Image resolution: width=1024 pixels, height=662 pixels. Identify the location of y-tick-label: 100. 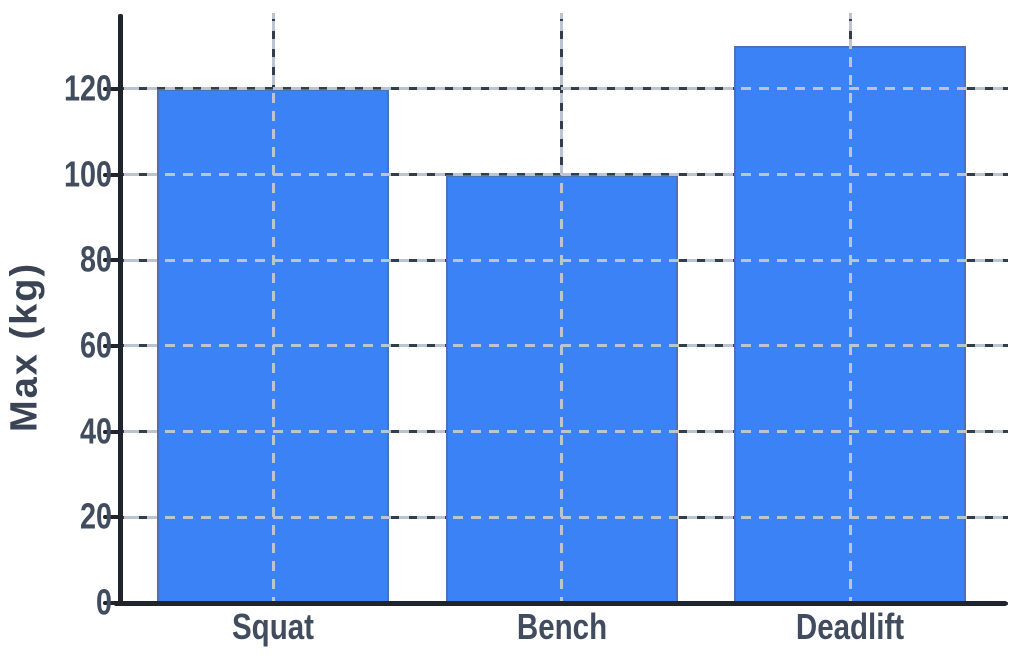
(87, 173).